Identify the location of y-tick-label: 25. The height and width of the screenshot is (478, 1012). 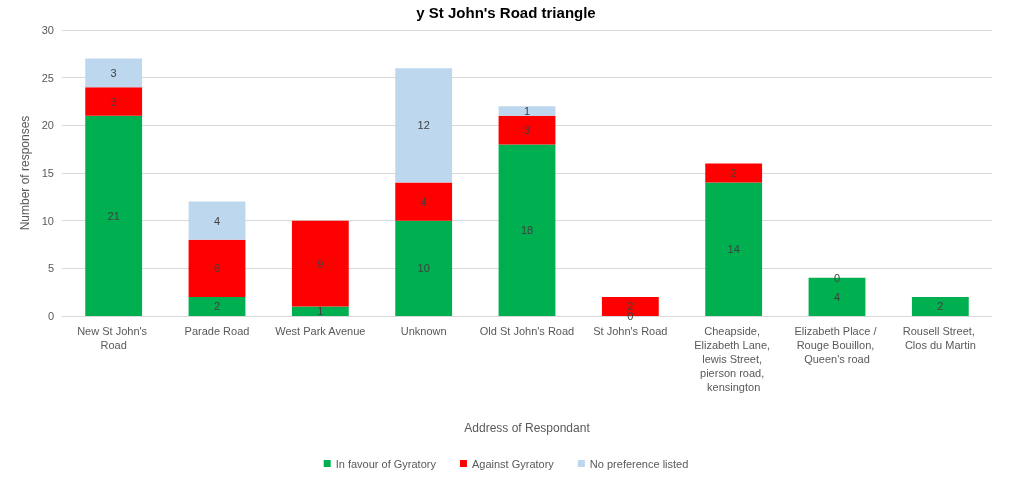
(47, 77).